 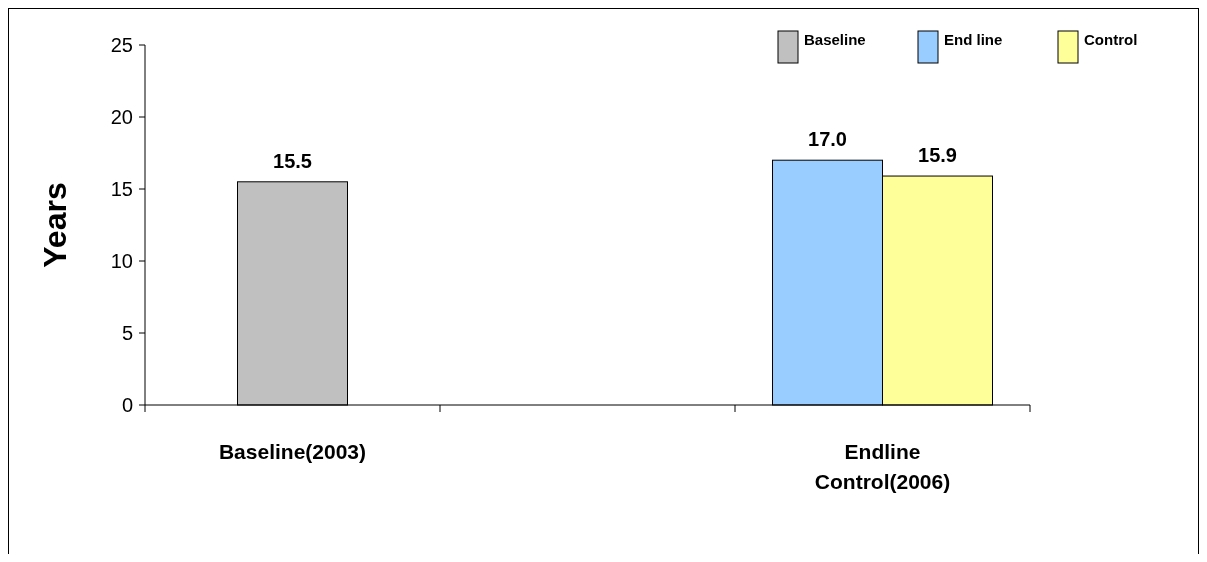 I want to click on y-axis-title: Years, so click(x=55, y=225).